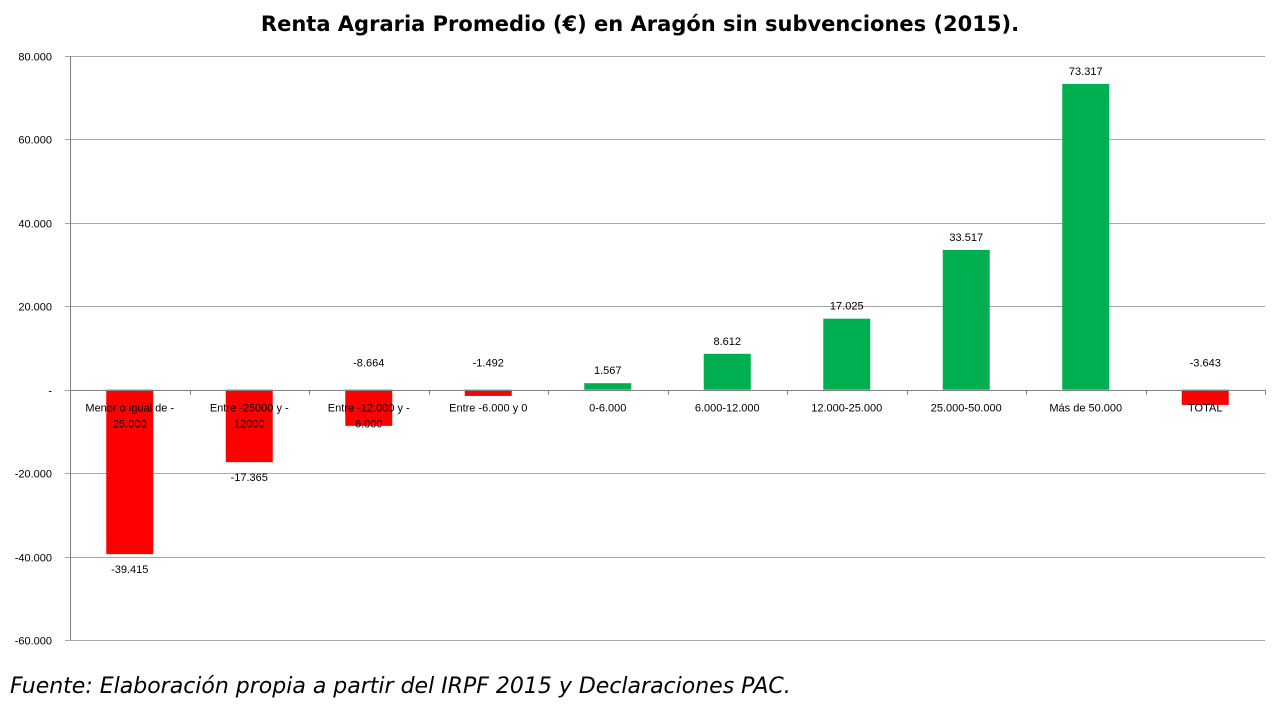  Describe the element at coordinates (847, 307) in the screenshot. I see `data-label: 17.025` at that location.